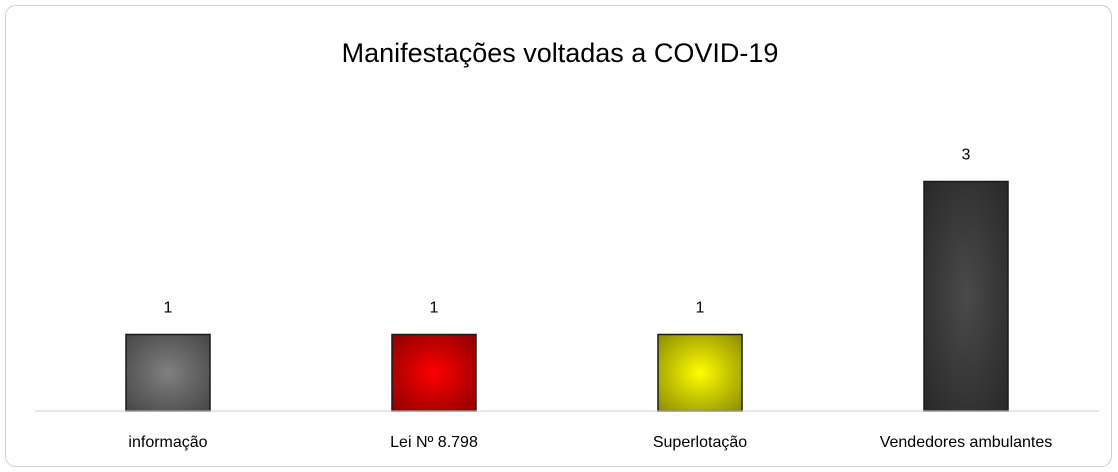  What do you see at coordinates (560, 53) in the screenshot?
I see `chart-title: Manifestações voltadas a COVID-19` at bounding box center [560, 53].